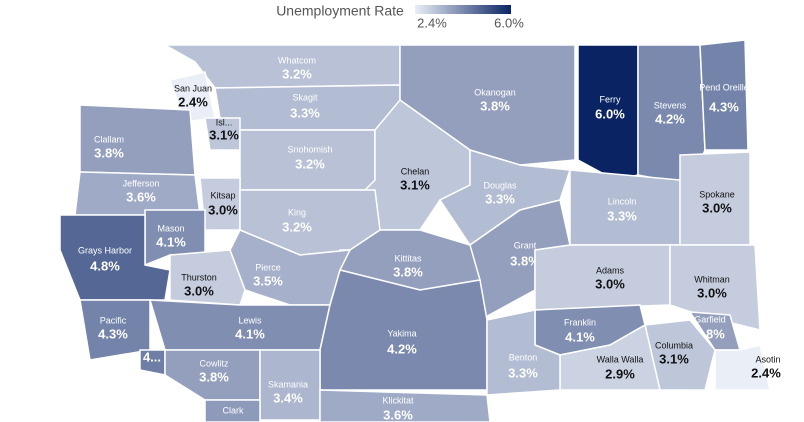 This screenshot has width=804, height=422. What do you see at coordinates (268, 267) in the screenshot?
I see `county-name: Pierce` at bounding box center [268, 267].